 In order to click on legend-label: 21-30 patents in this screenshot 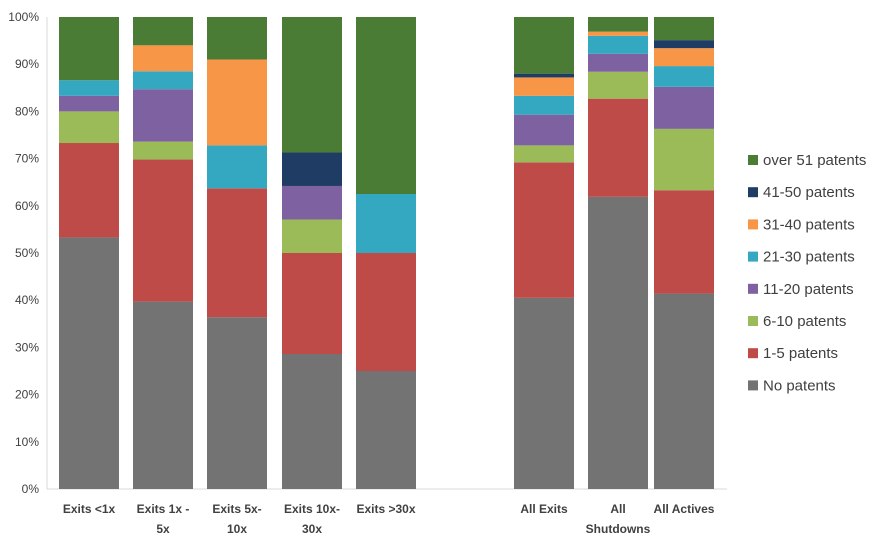, I will do `click(809, 257)`.